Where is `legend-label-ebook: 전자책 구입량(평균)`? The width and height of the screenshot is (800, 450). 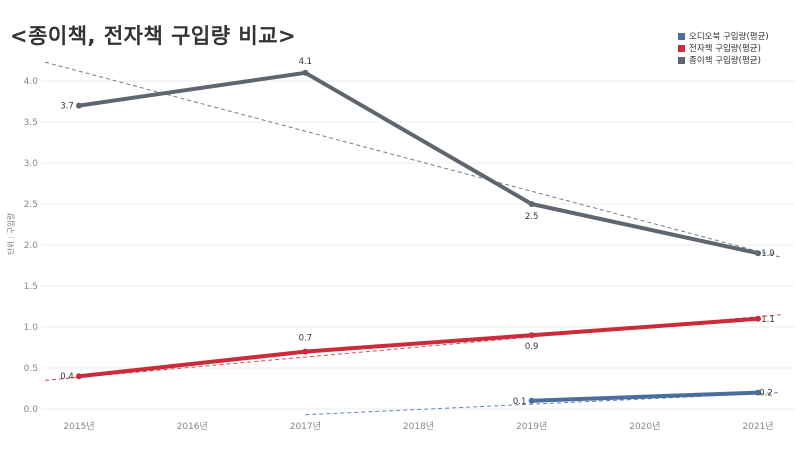
legend-label-ebook: 전자책 구입량(평균) is located at coordinates (725, 49).